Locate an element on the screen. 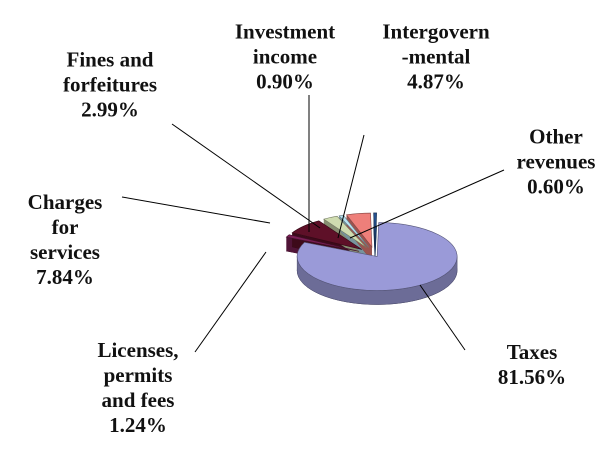 The image size is (616, 460). slice-label: Taxes 81.56% is located at coordinates (532, 365).